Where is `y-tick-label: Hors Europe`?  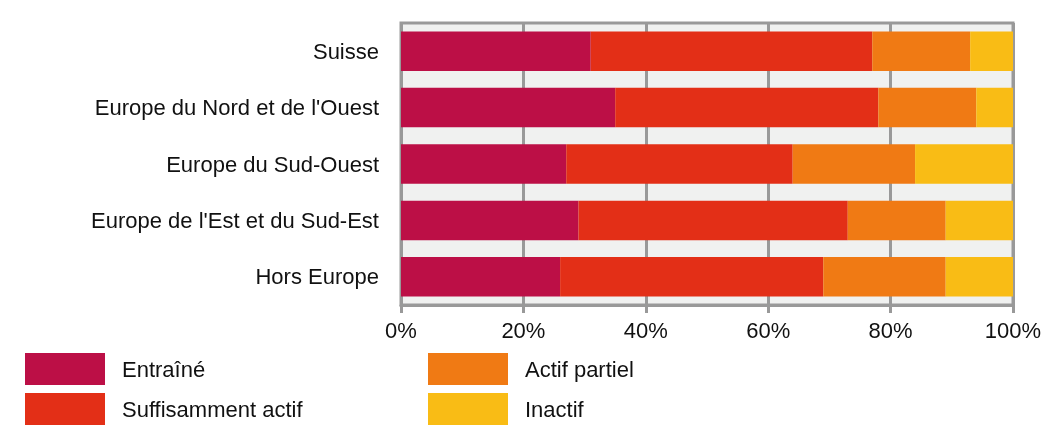
y-tick-label: Hors Europe is located at coordinates (317, 277).